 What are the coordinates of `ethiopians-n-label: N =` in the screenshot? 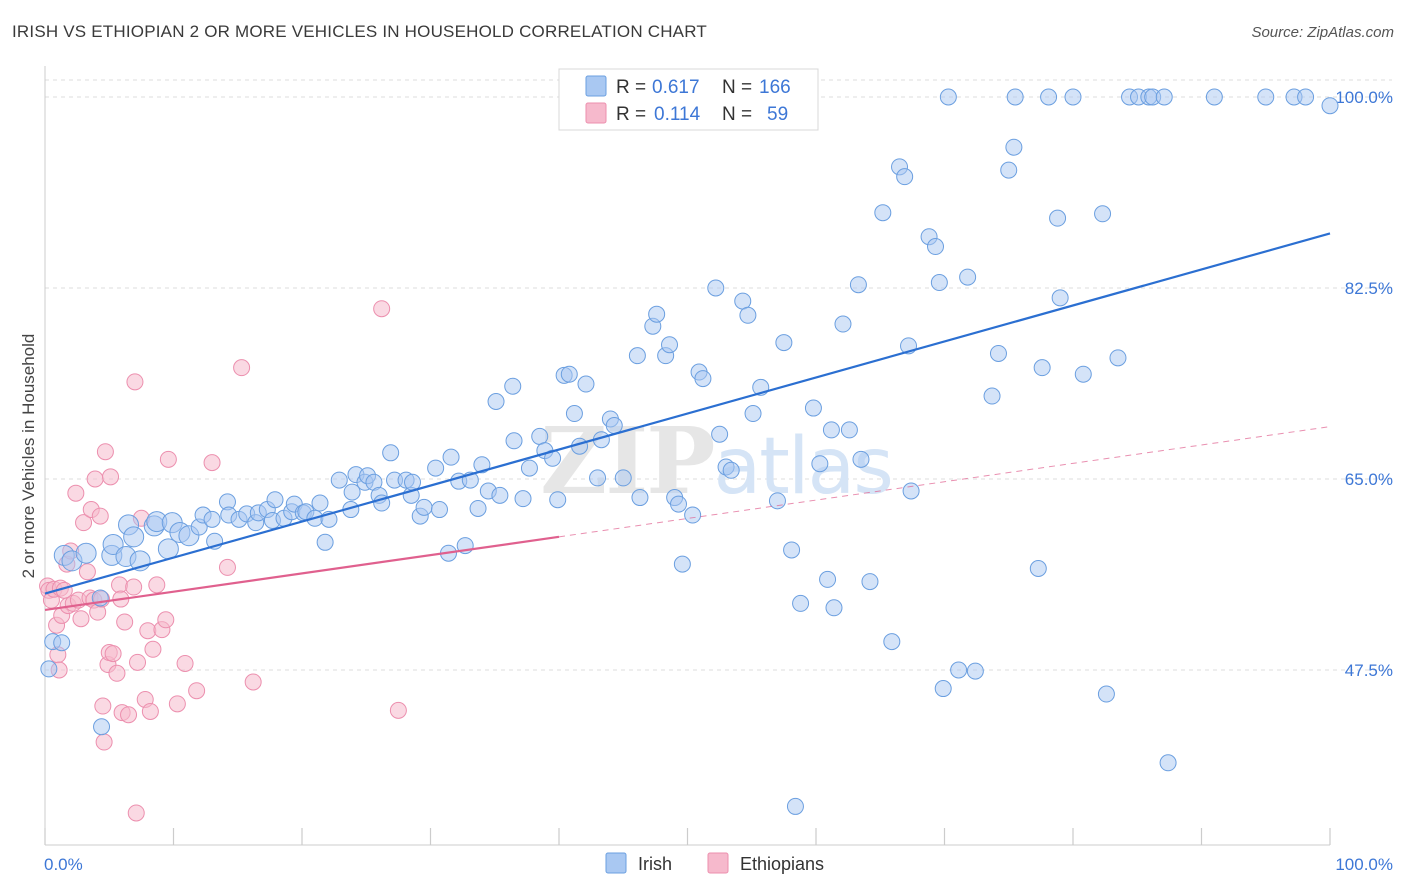 It's located at (737, 114).